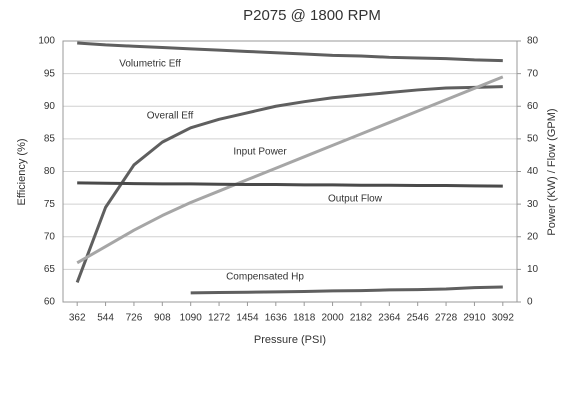 The width and height of the screenshot is (563, 409). Describe the element at coordinates (170, 116) in the screenshot. I see `series-label: Overall Eff` at that location.